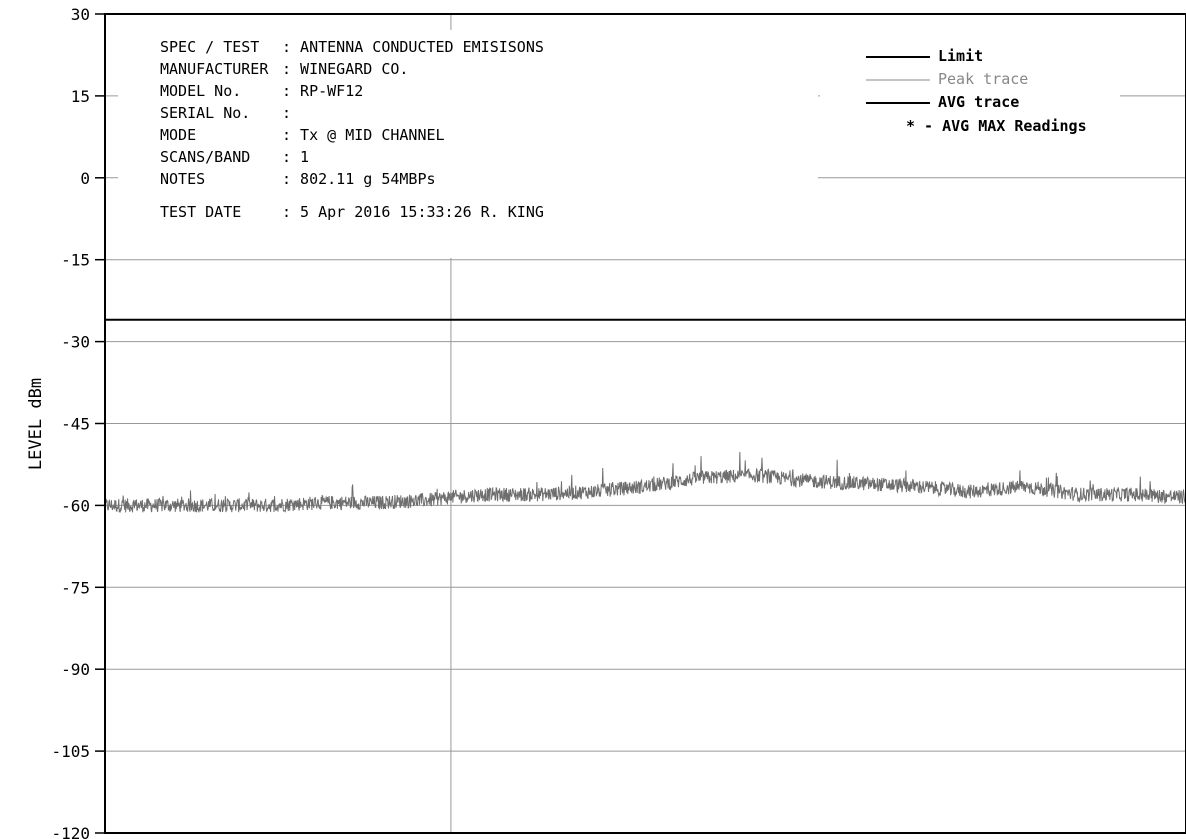 This screenshot has height=839, width=1186. I want to click on info-value-serial: :, so click(286, 113).